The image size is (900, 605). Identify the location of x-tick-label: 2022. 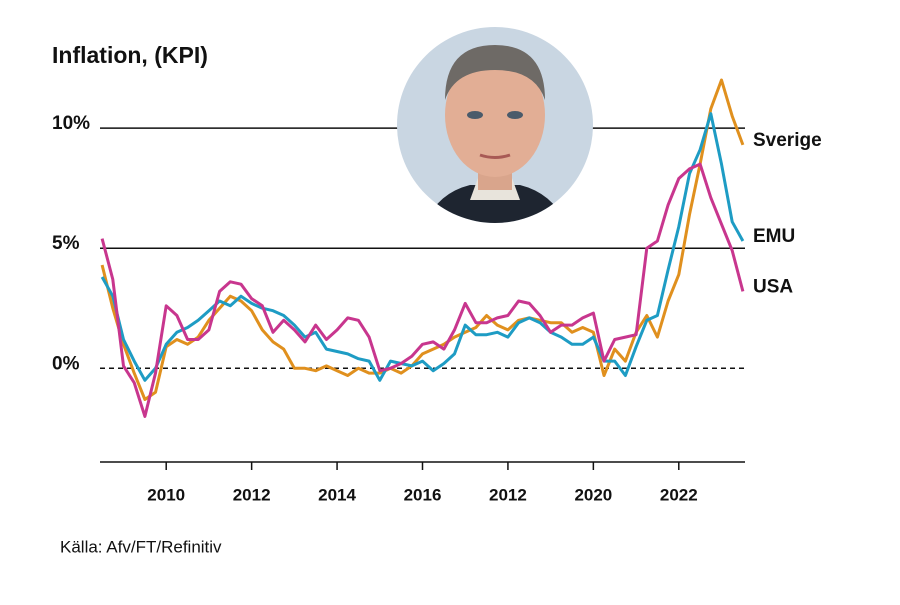
(679, 494).